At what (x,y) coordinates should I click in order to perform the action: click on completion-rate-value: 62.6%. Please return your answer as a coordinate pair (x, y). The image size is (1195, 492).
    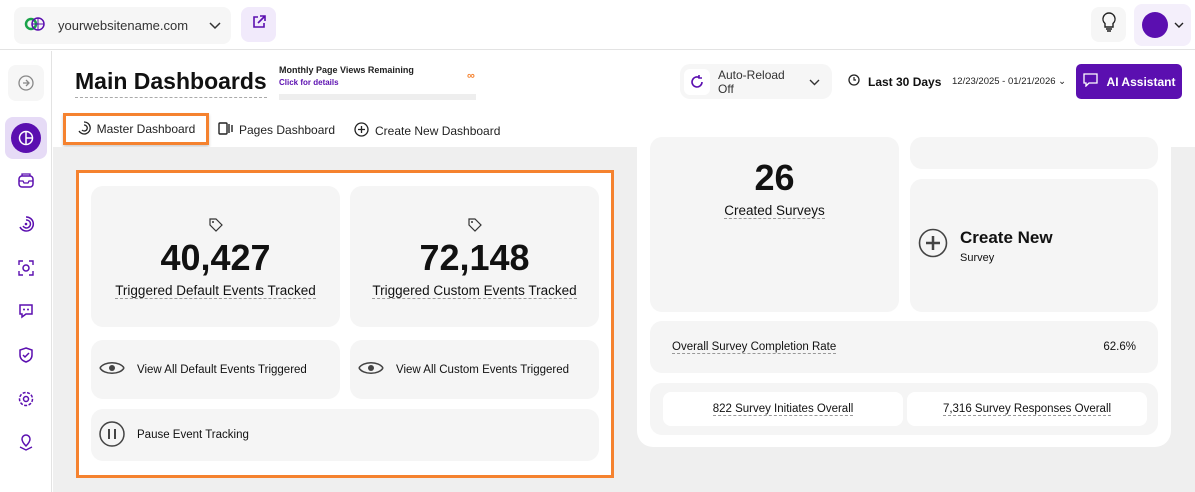
    Looking at the image, I should click on (1119, 347).